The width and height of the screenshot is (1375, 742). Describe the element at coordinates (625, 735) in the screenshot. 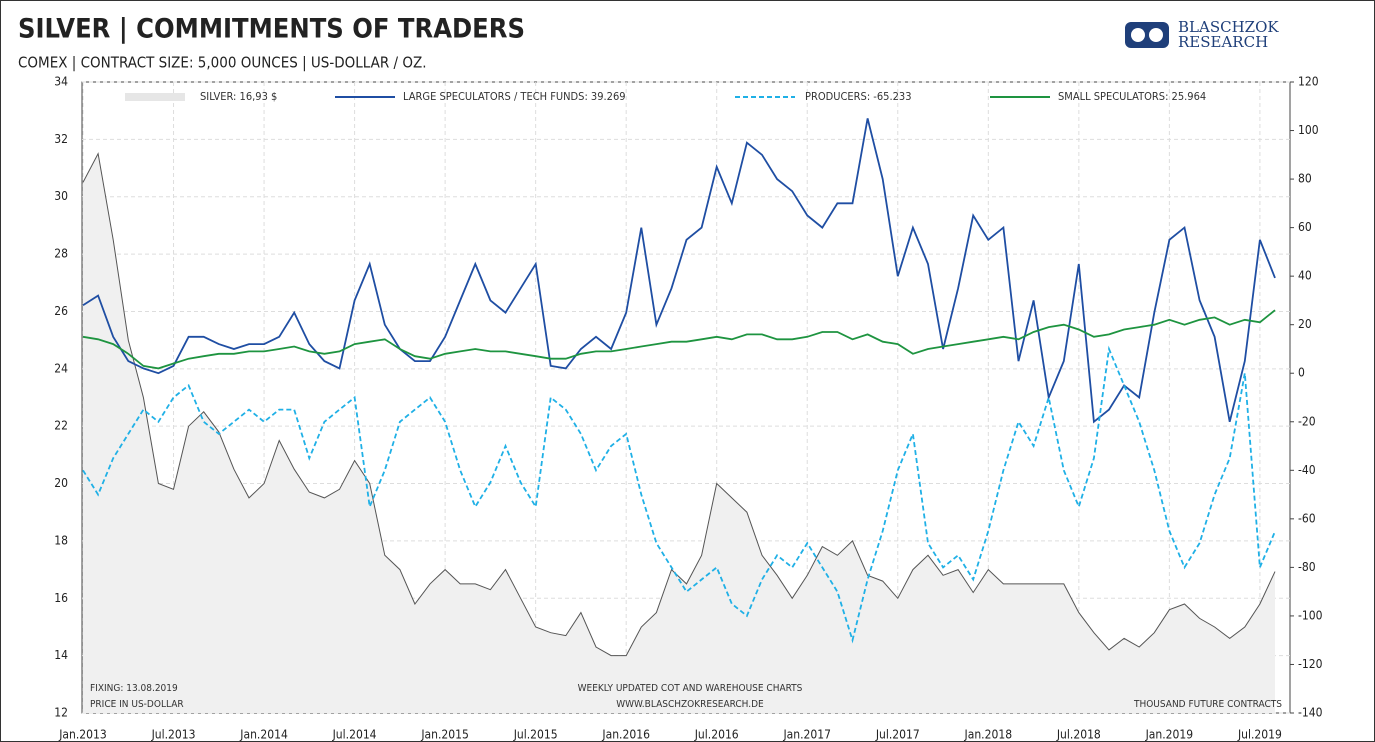

I see `x-tick-label: Jan.2016` at that location.